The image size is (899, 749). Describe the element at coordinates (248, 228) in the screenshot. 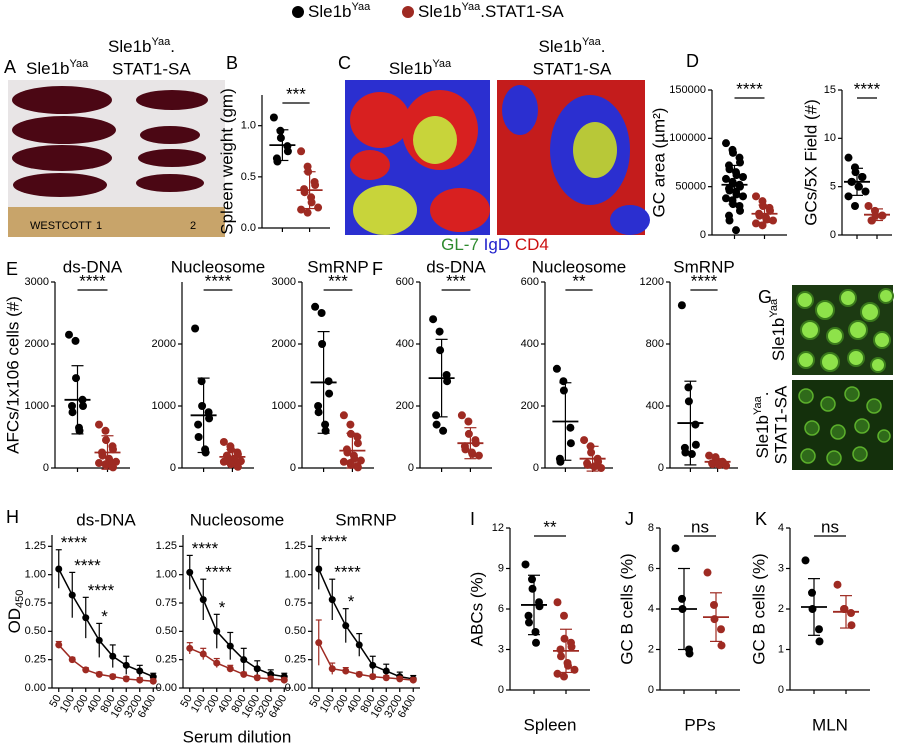

I see `y-tick-label: 0.0` at that location.